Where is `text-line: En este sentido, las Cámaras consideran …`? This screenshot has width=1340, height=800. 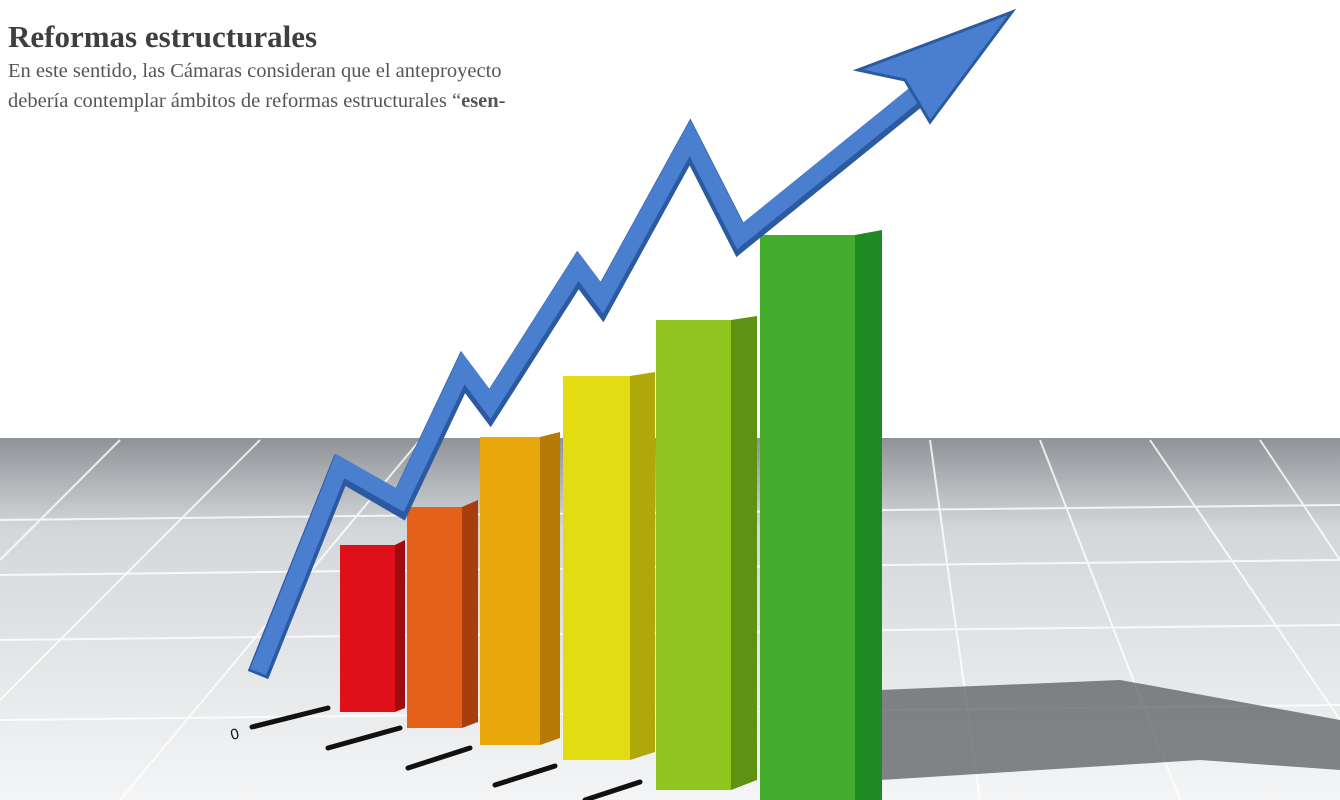 text-line: En este sentido, las Cámaras consideran … is located at coordinates (255, 71).